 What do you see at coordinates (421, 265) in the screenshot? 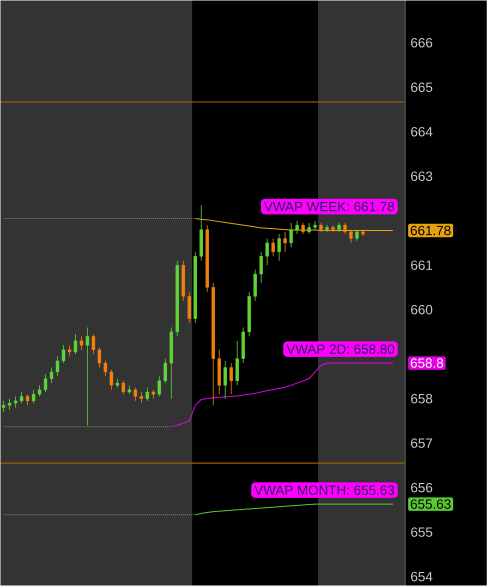
I see `y-tick-label: 661` at bounding box center [421, 265].